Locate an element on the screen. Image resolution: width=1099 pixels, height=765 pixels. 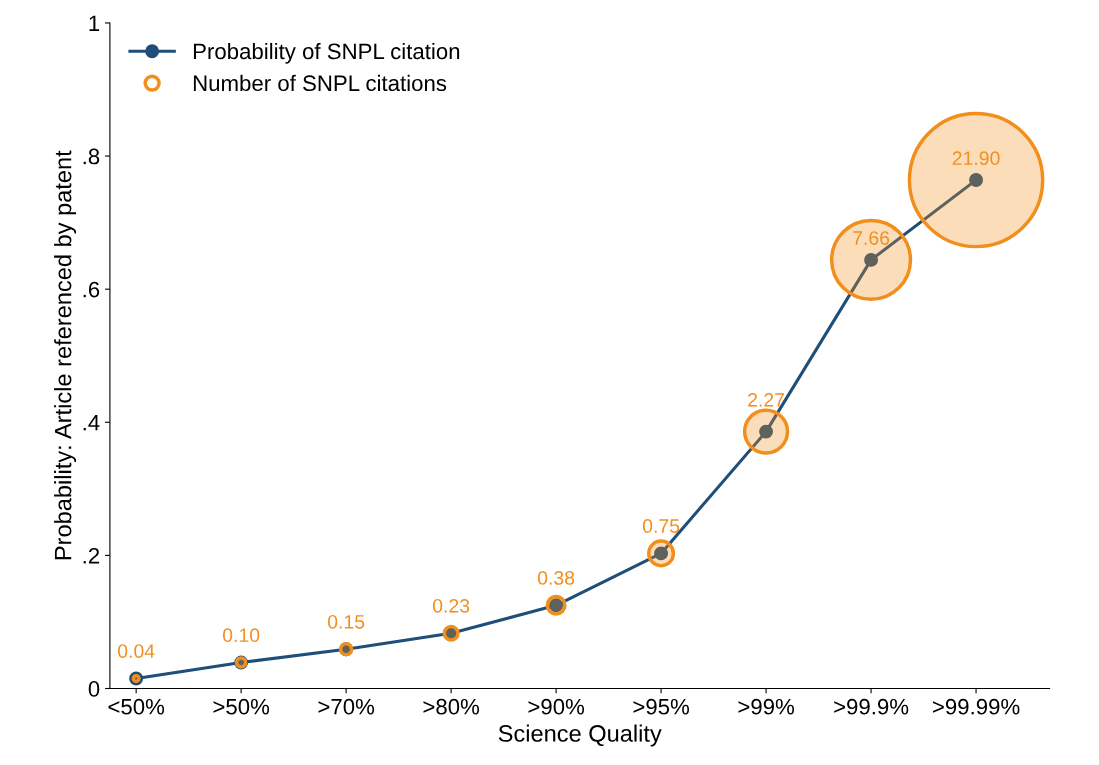
x-tick-label: <50% is located at coordinates (136, 706).